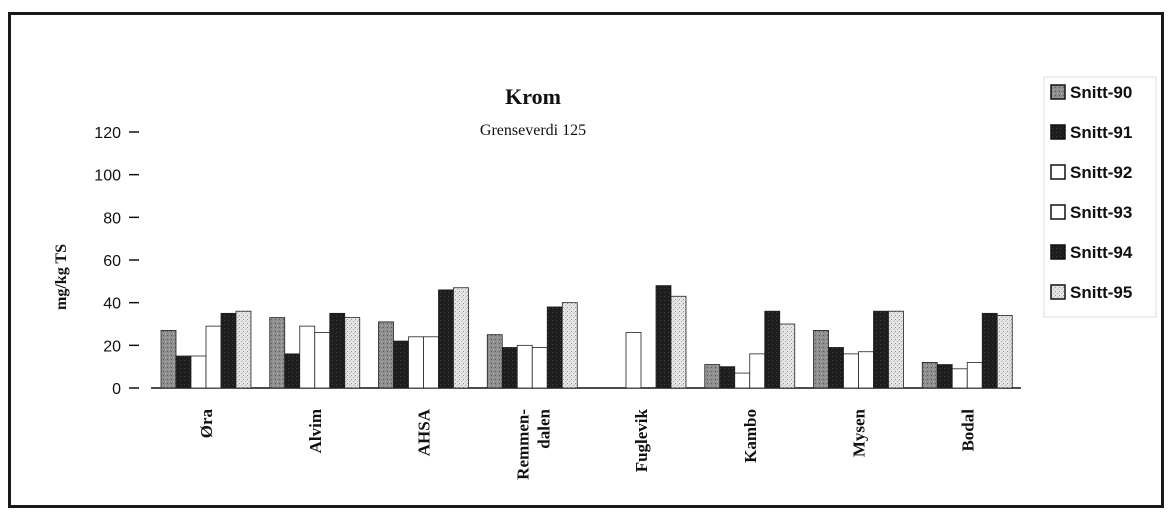 The image size is (1168, 516). I want to click on x-tick-label: AHSA, so click(424, 432).